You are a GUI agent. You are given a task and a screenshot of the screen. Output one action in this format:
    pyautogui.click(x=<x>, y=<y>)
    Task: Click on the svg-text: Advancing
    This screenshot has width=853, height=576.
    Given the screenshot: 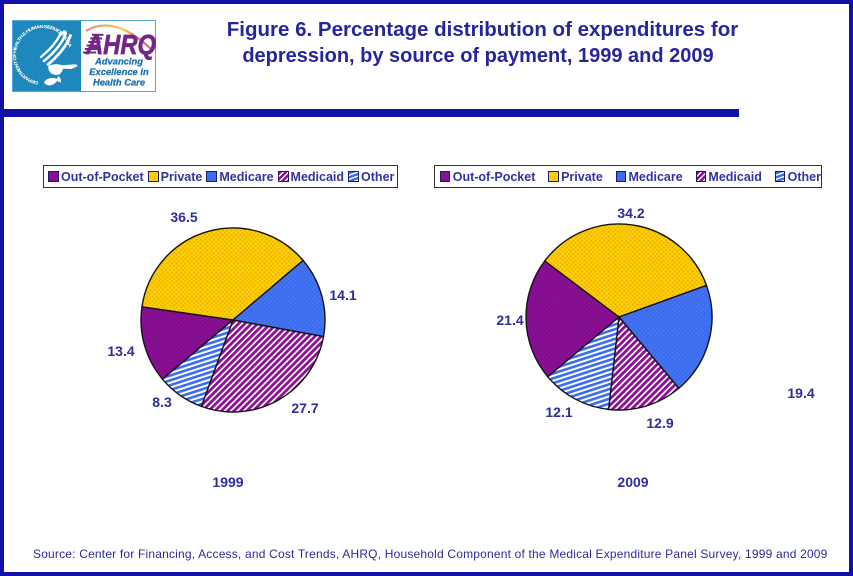 What is the action you would take?
    pyautogui.click(x=118, y=61)
    